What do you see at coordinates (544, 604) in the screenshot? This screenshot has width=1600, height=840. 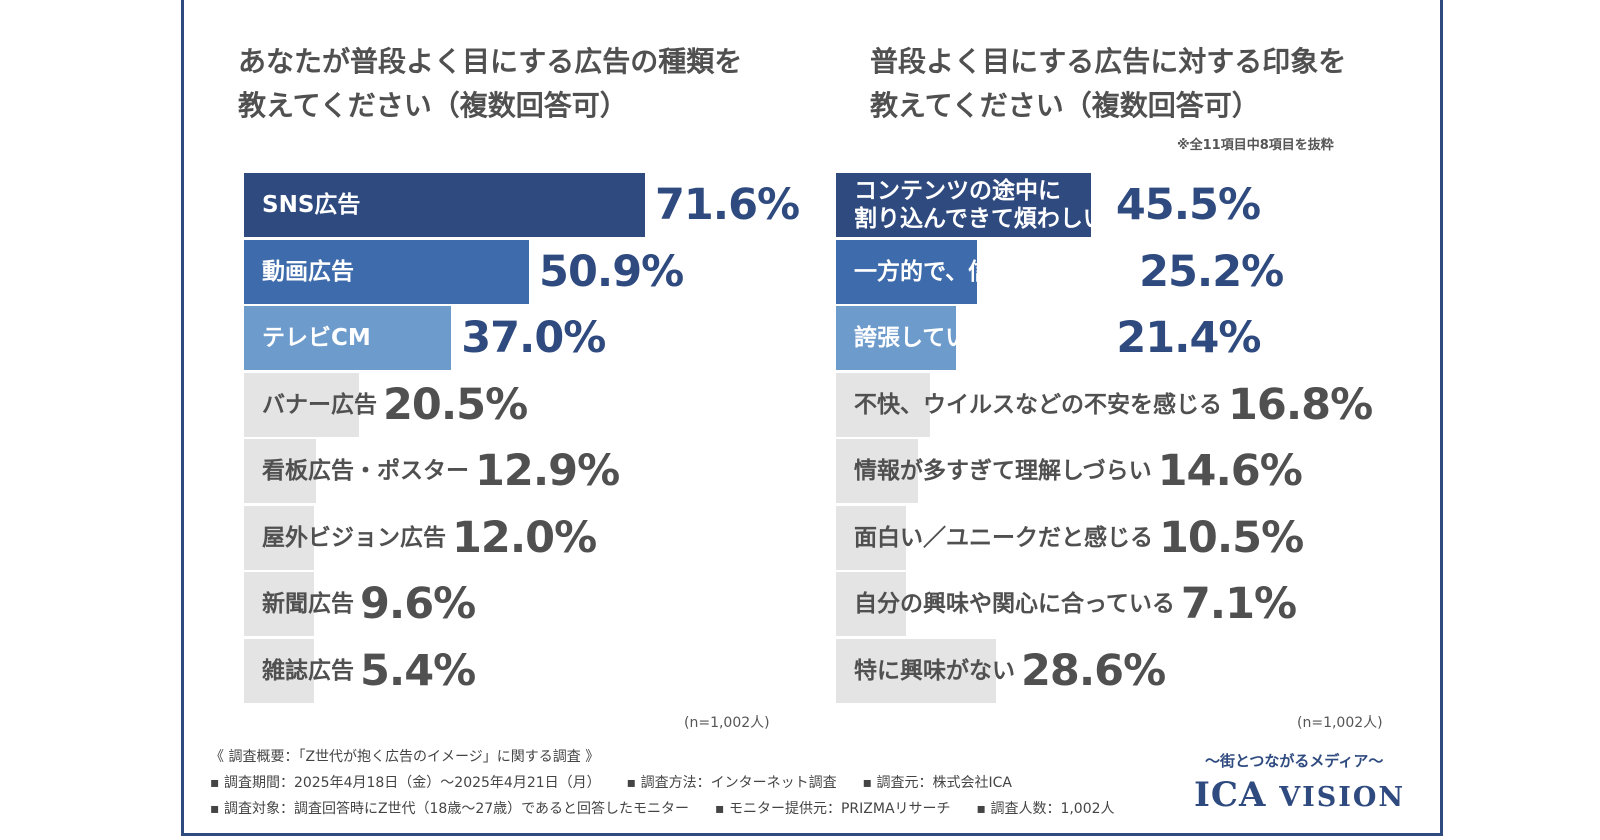 I see `bar-row: 新聞広告 9.6%` at bounding box center [544, 604].